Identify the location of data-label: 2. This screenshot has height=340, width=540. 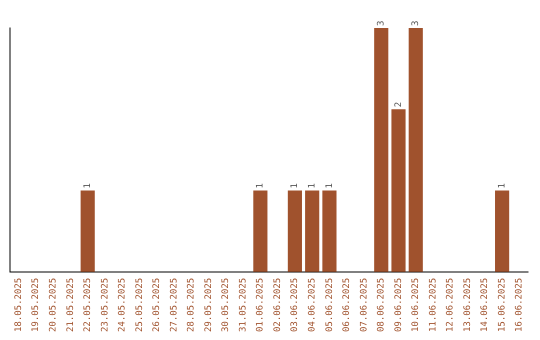
(399, 105).